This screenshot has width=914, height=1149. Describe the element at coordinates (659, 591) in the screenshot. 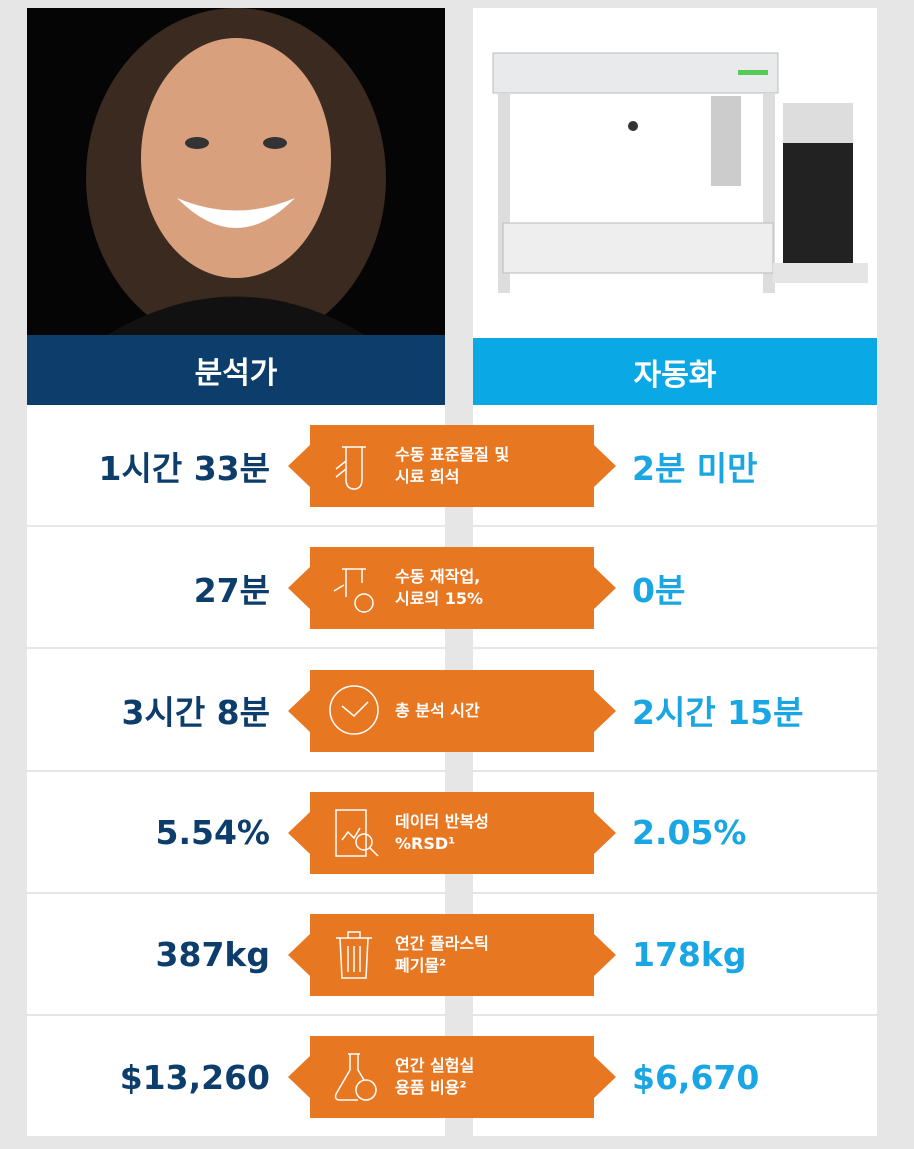

I see `value: 0분` at that location.